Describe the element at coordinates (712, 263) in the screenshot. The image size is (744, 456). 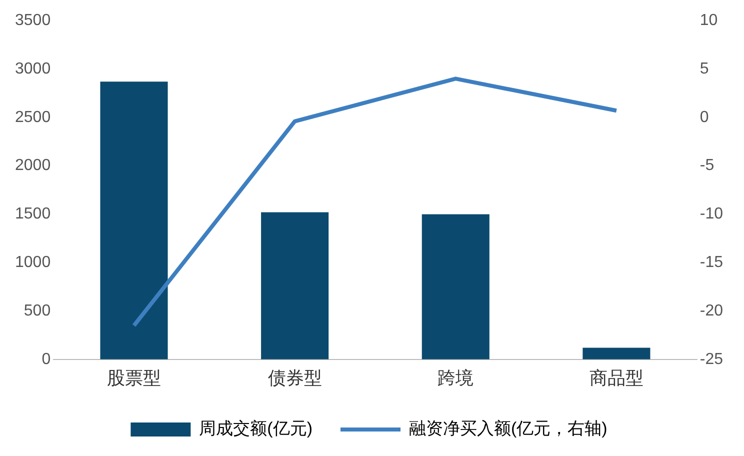
I see `y2-tick-label: -15` at that location.